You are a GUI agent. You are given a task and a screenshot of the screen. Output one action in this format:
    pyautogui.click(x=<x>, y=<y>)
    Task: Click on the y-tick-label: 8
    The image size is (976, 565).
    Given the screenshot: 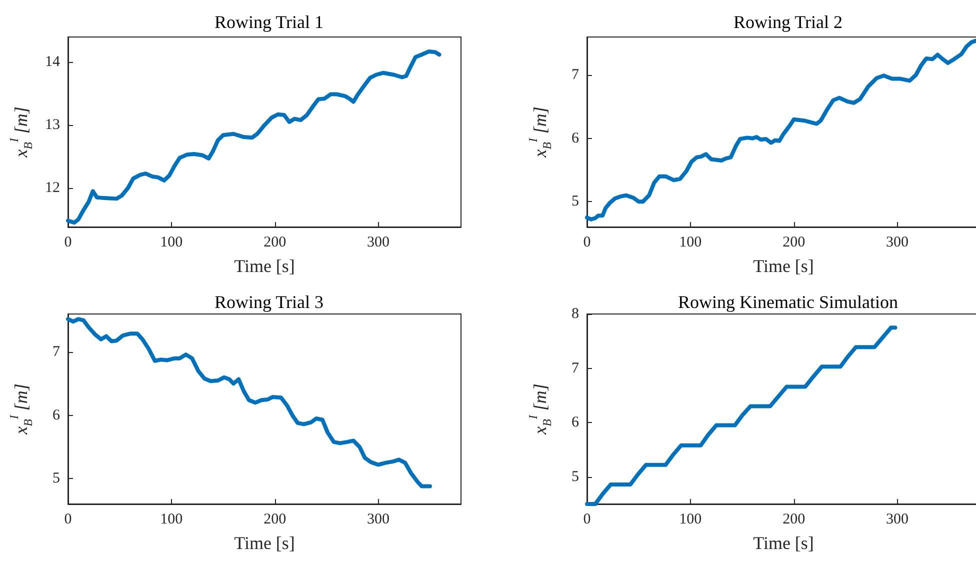 What is the action you would take?
    pyautogui.click(x=575, y=314)
    